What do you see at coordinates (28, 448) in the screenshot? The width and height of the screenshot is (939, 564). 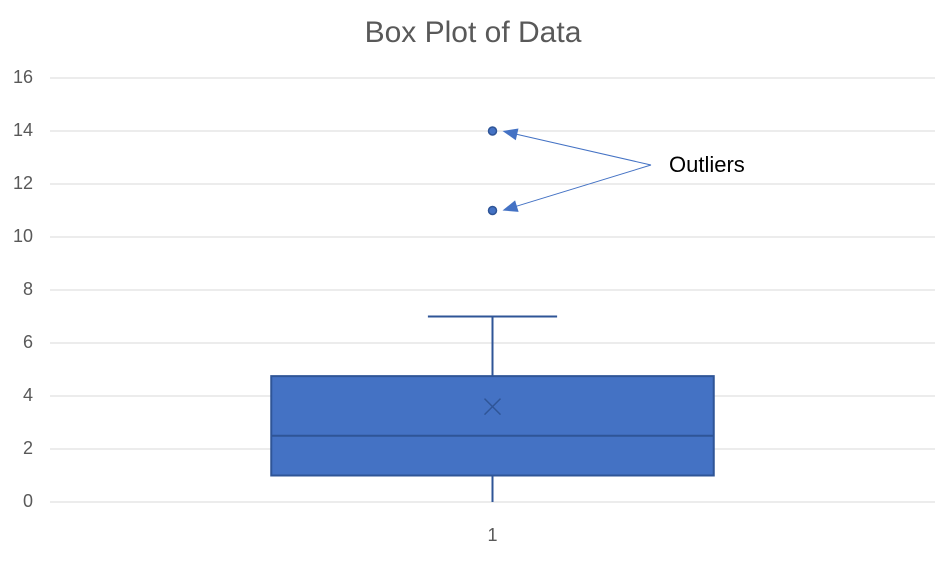 I see `y-tick-label: 2` at bounding box center [28, 448].